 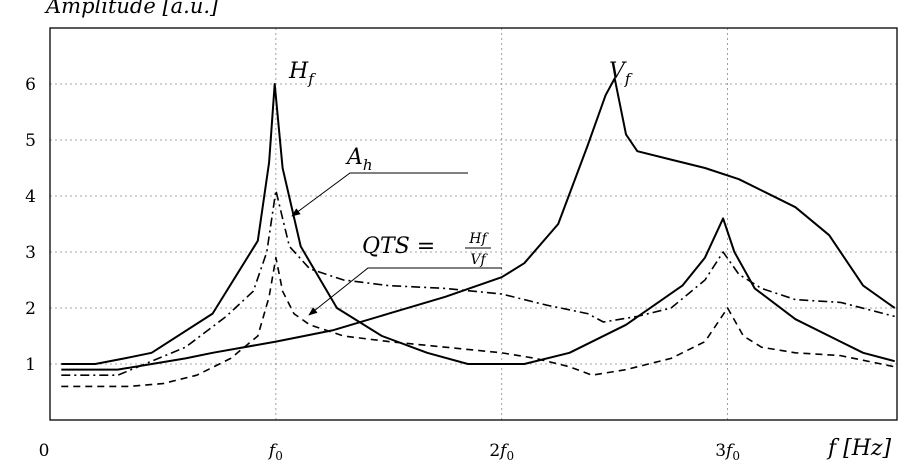 What do you see at coordinates (275, 452) in the screenshot?
I see `x-tick-label: f0` at bounding box center [275, 452].